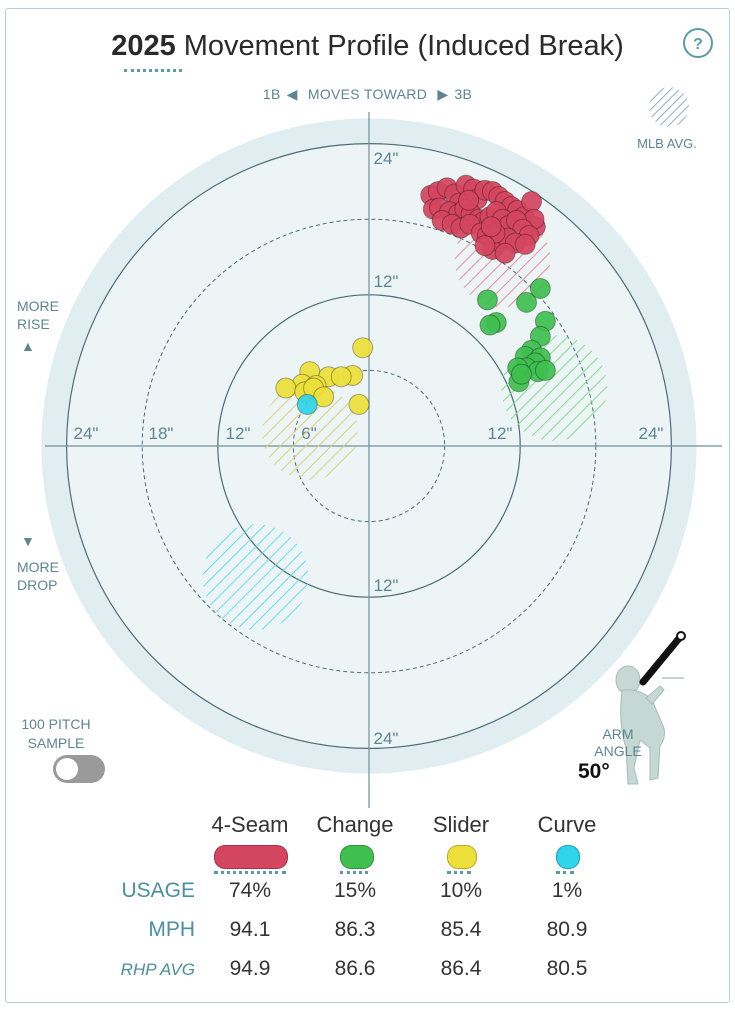 The width and height of the screenshot is (735, 1016). Describe the element at coordinates (651, 433) in the screenshot. I see `label-right-24: 24"` at that location.